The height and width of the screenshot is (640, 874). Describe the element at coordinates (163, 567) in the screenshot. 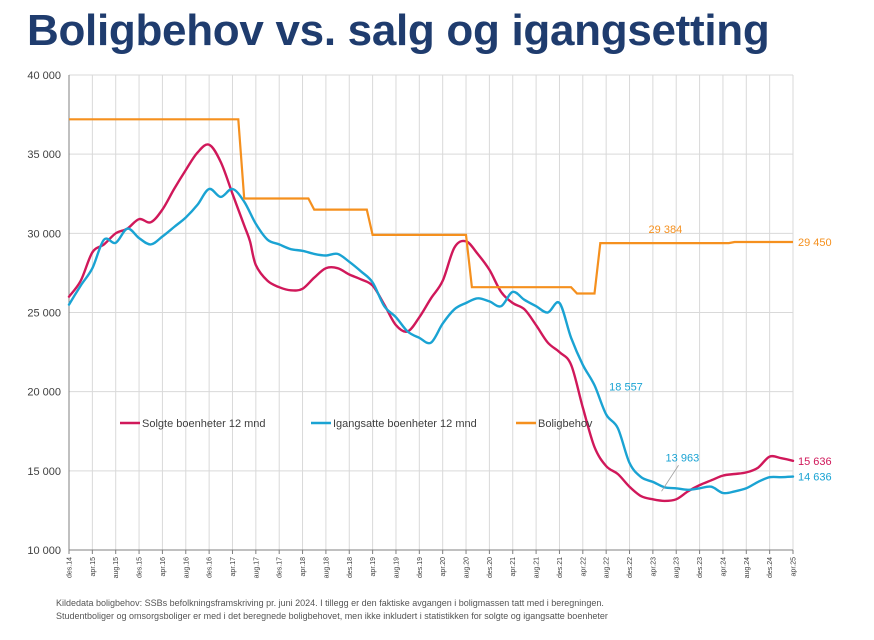

I see `x-tick-label: apr.16` at that location.